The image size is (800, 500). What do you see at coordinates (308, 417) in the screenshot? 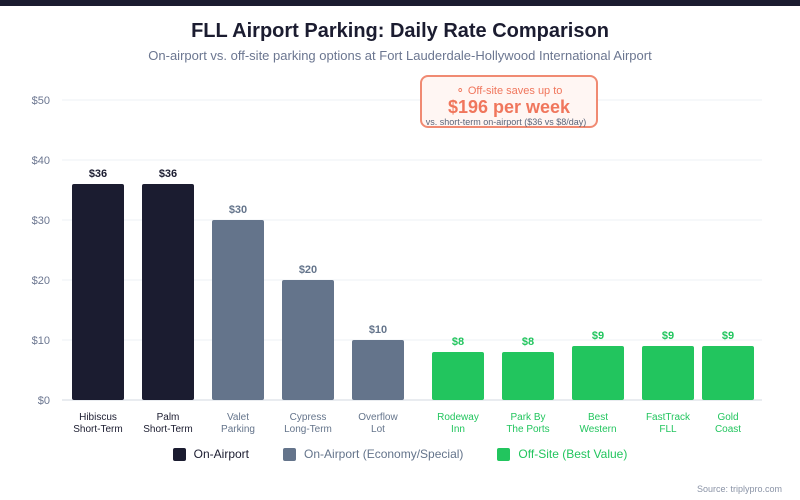
I see `x-tick-label: Cypress` at bounding box center [308, 417].